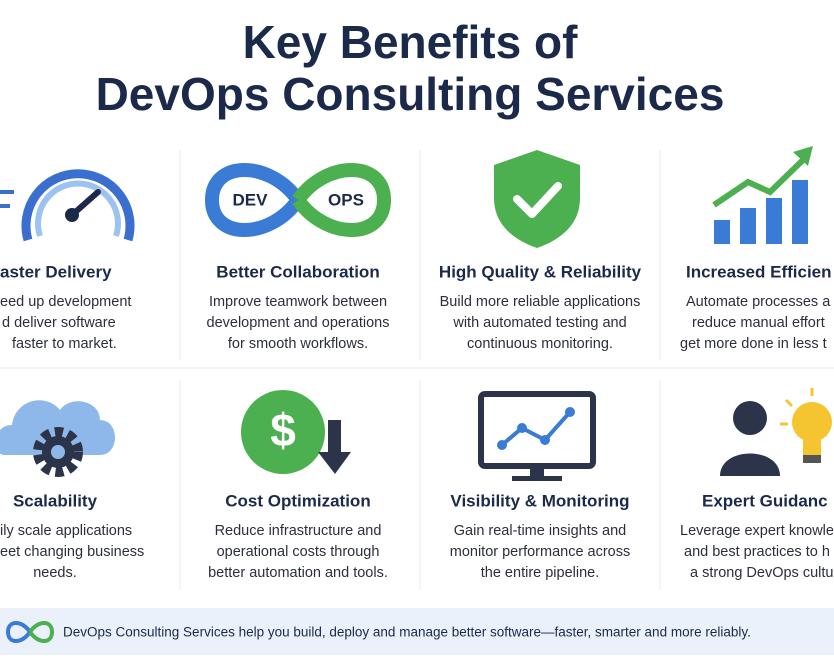 The width and height of the screenshot is (834, 667). I want to click on monitor-icon, so click(537, 436).